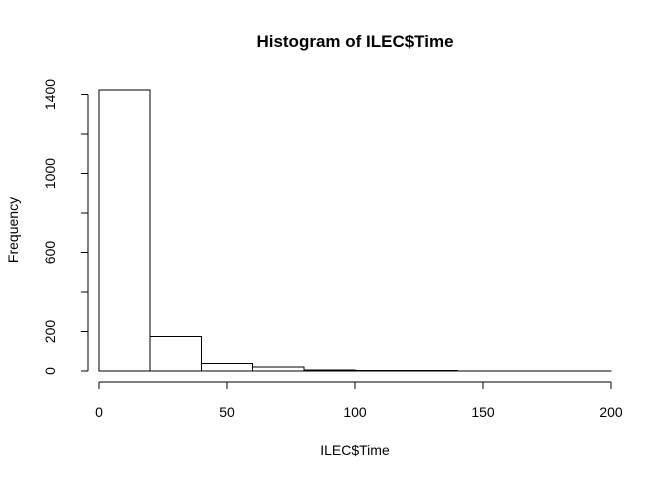  I want to click on y-tick-label: 0, so click(50, 371).